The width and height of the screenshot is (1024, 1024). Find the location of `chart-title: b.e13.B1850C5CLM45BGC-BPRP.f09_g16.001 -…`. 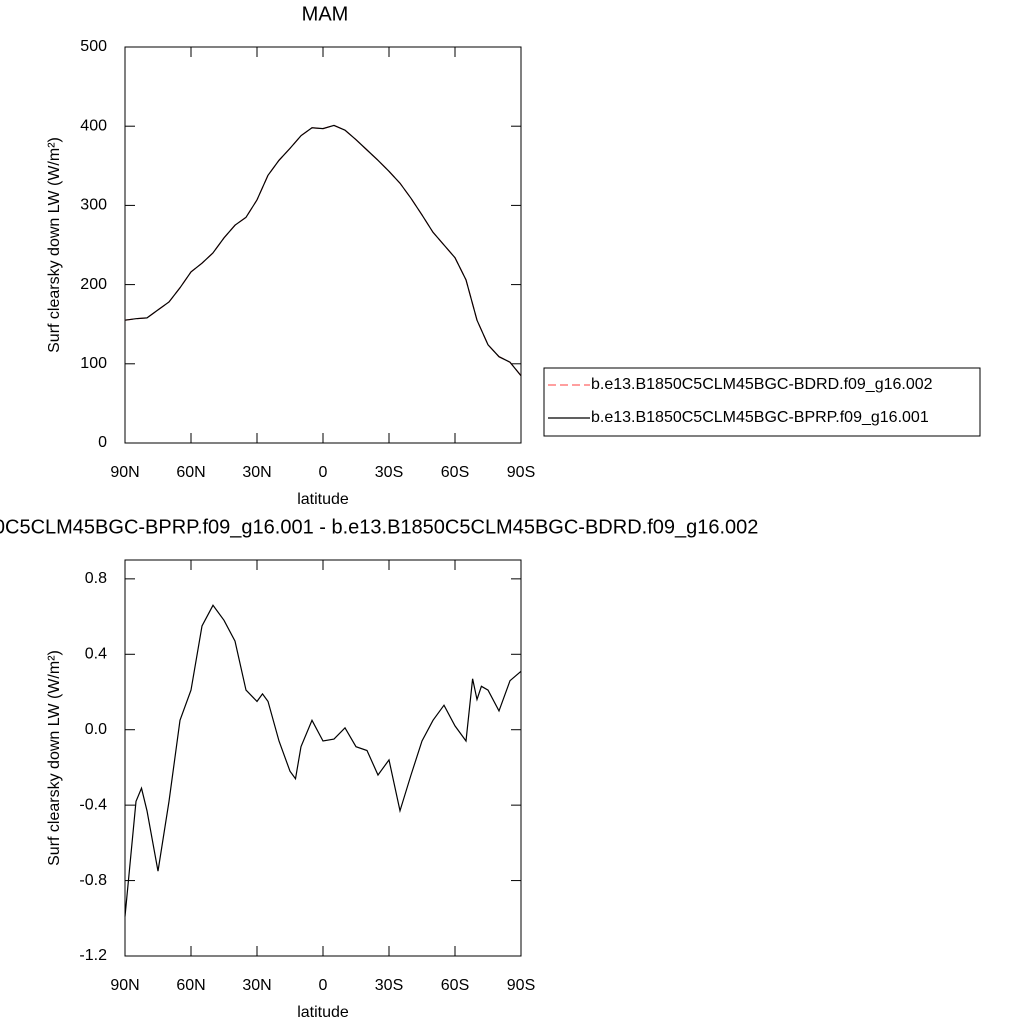

chart-title: b.e13.B1850C5CLM45BGC-BPRP.f09_g16.001 -… is located at coordinates (379, 527).